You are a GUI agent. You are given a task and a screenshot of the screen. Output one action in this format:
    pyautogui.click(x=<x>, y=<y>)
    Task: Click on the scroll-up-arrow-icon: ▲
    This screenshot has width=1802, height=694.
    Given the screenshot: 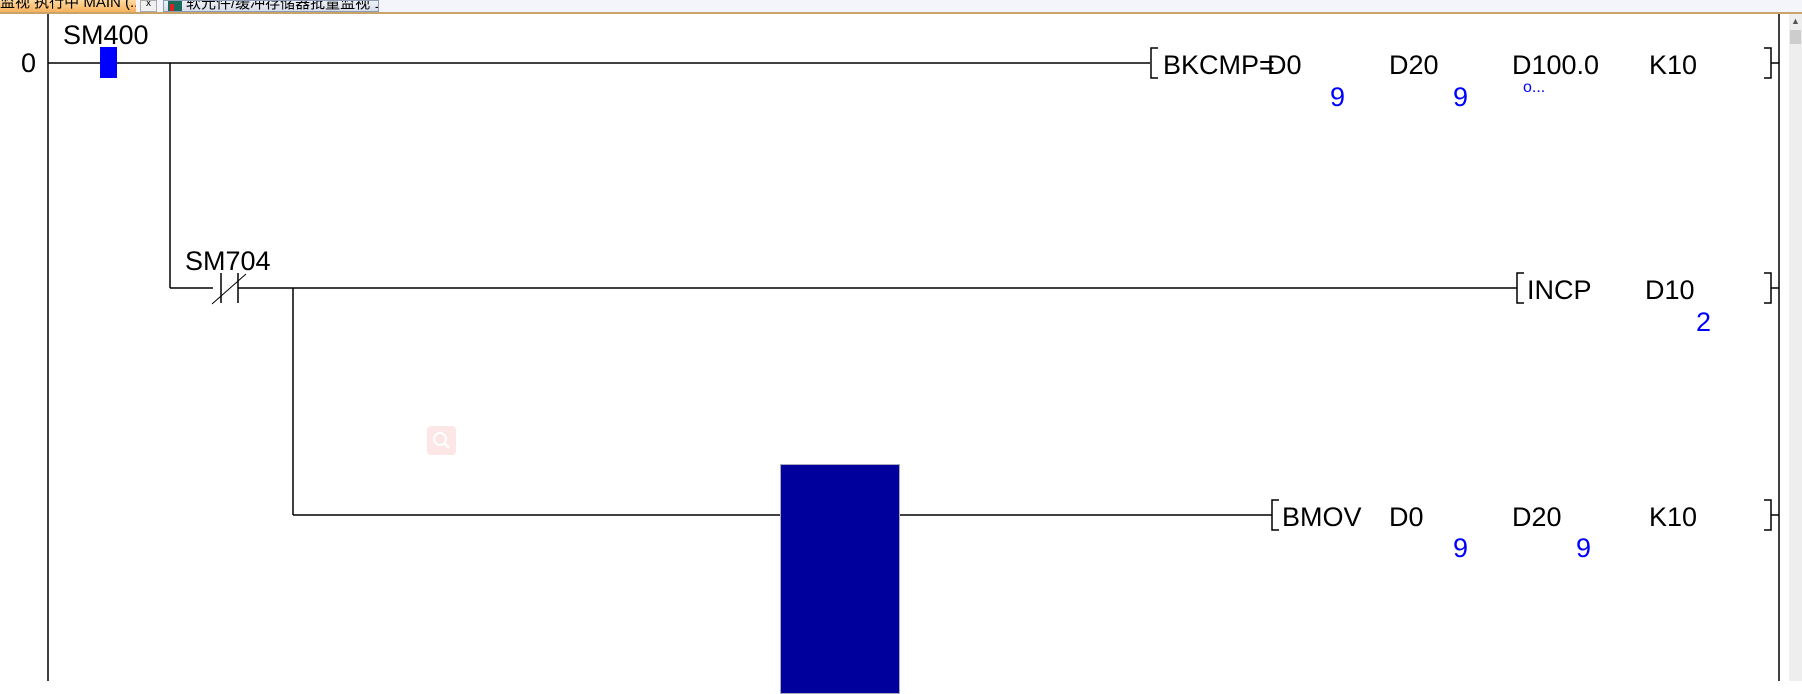 What is the action you would take?
    pyautogui.click(x=1795, y=21)
    